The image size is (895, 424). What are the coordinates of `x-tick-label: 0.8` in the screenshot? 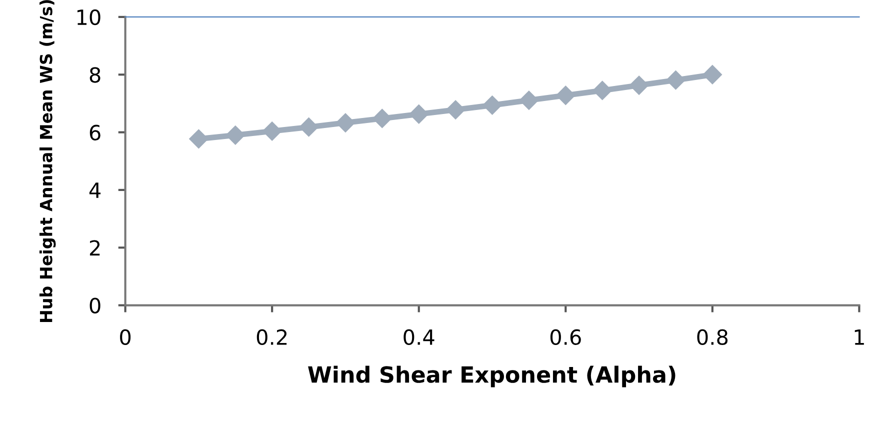 It's located at (712, 337).